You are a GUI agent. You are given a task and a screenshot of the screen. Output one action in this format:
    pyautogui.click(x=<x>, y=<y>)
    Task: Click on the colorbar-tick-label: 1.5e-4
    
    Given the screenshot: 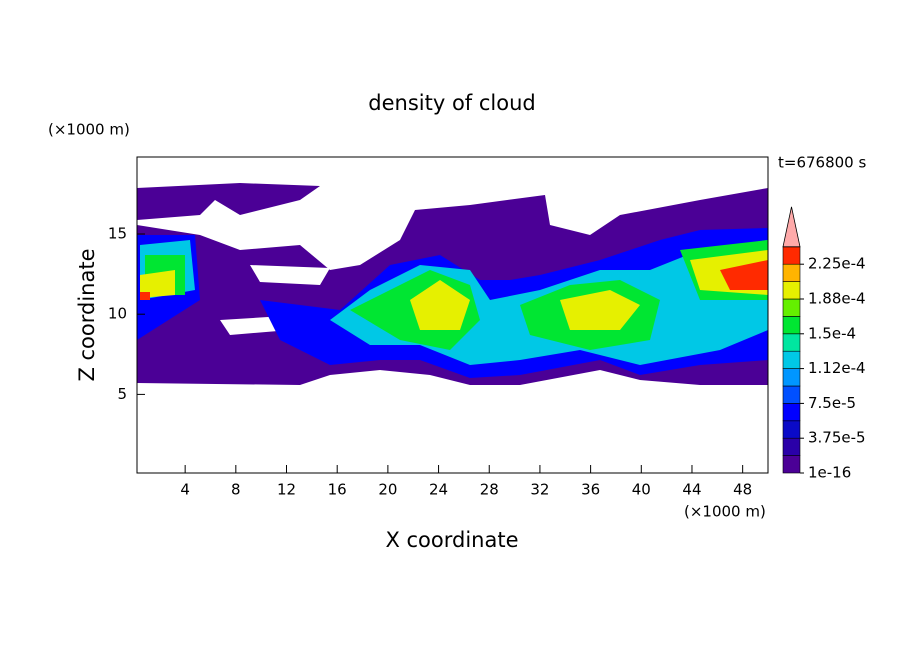 What is the action you would take?
    pyautogui.click(x=832, y=333)
    